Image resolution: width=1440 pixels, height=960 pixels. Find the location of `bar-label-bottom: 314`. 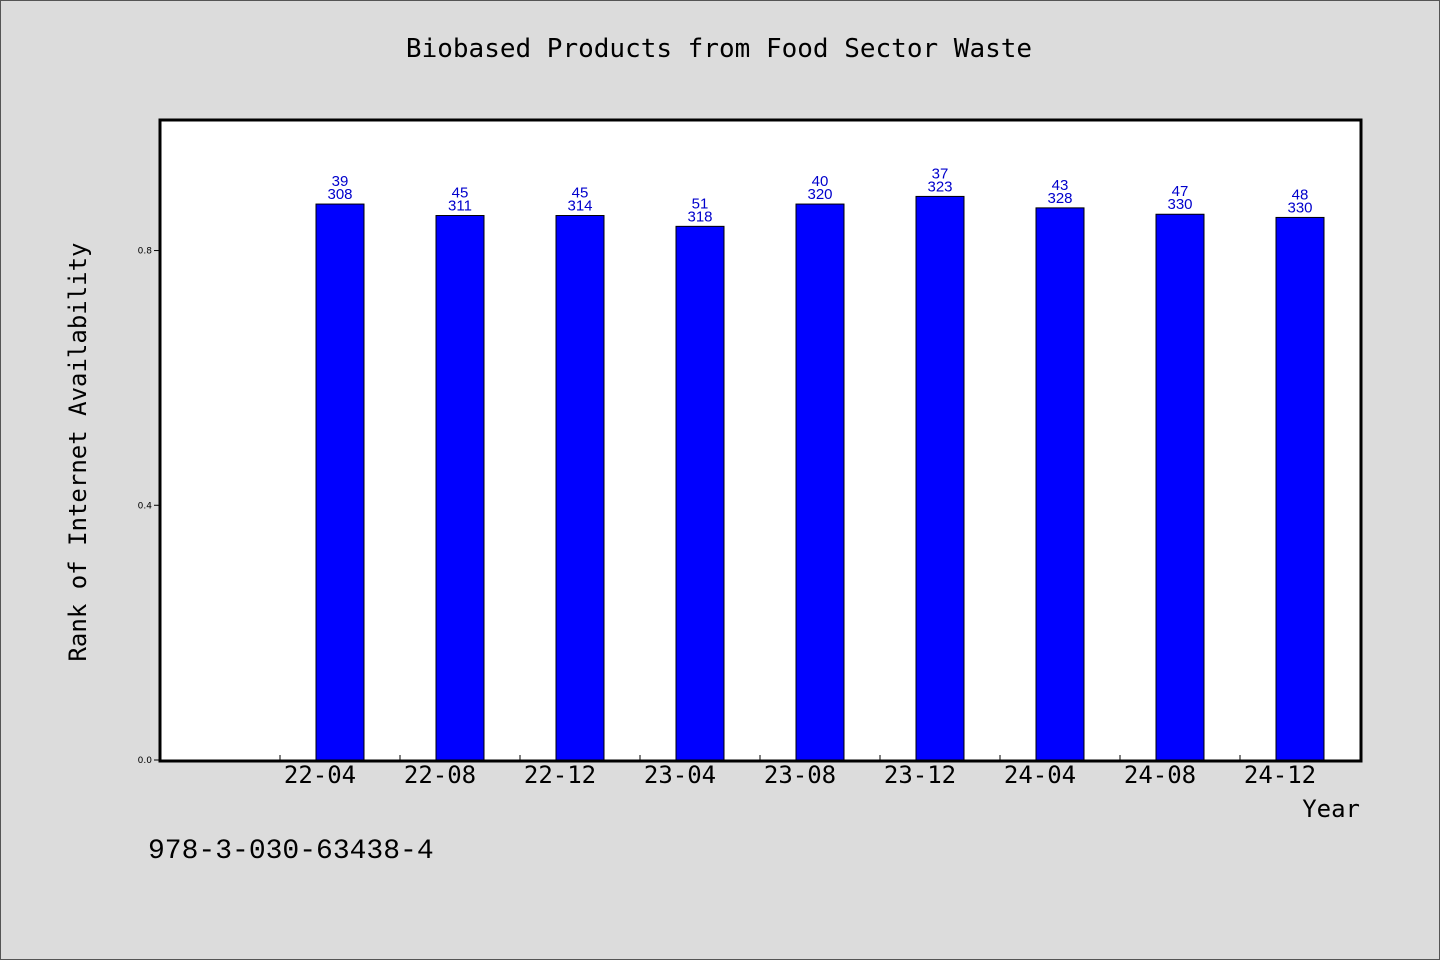

bar-label-bottom: 314 is located at coordinates (579, 206).